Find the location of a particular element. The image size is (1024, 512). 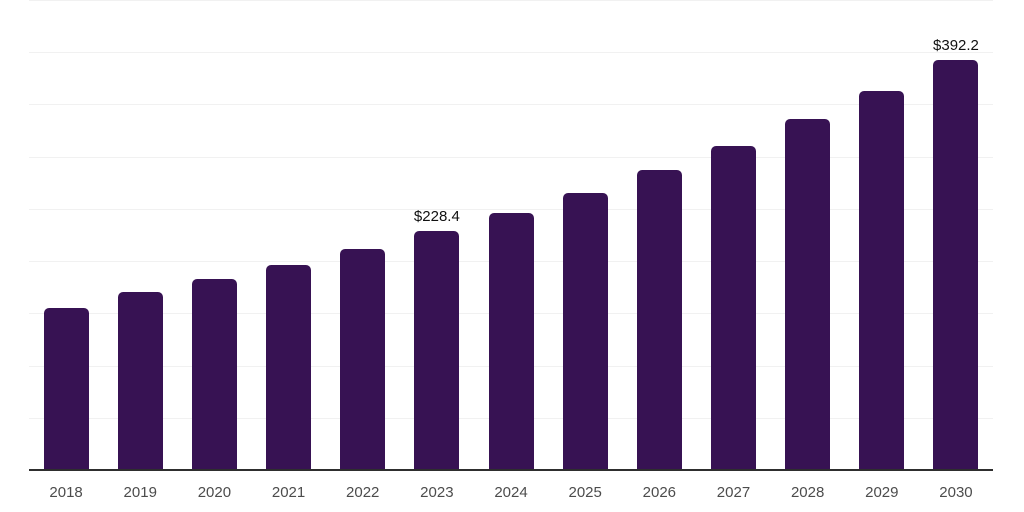

bar-column-2024 is located at coordinates (511, 235).